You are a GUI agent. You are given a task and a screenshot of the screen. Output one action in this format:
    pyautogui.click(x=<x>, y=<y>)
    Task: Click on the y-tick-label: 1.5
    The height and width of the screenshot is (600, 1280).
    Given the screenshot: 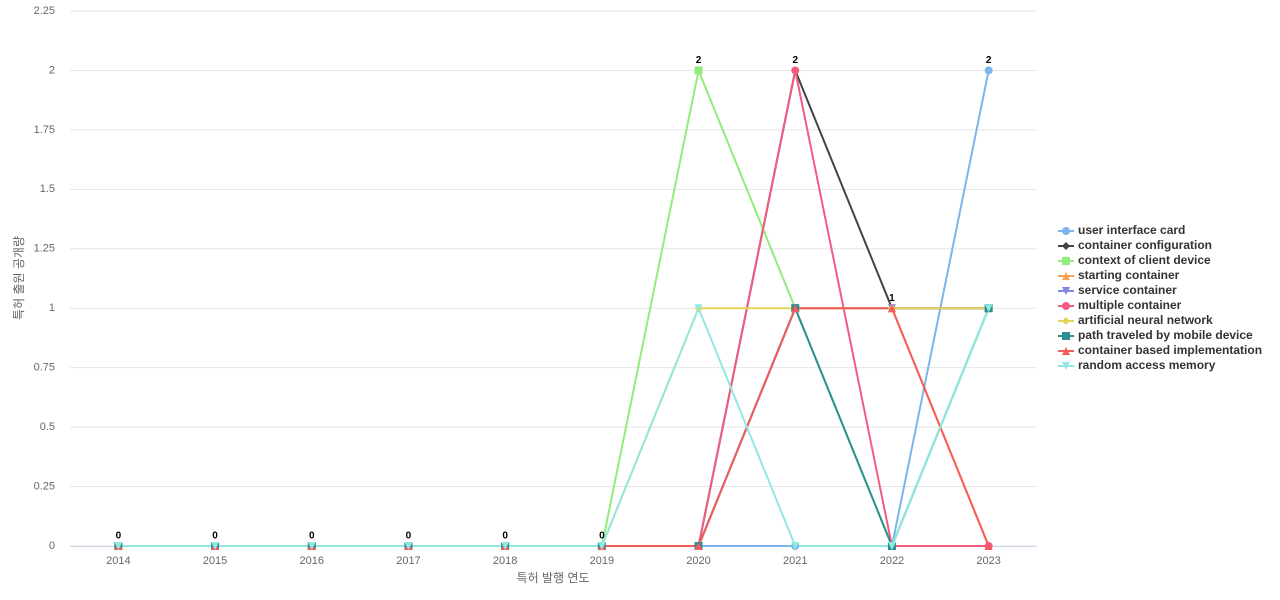 What is the action you would take?
    pyautogui.click(x=47, y=189)
    